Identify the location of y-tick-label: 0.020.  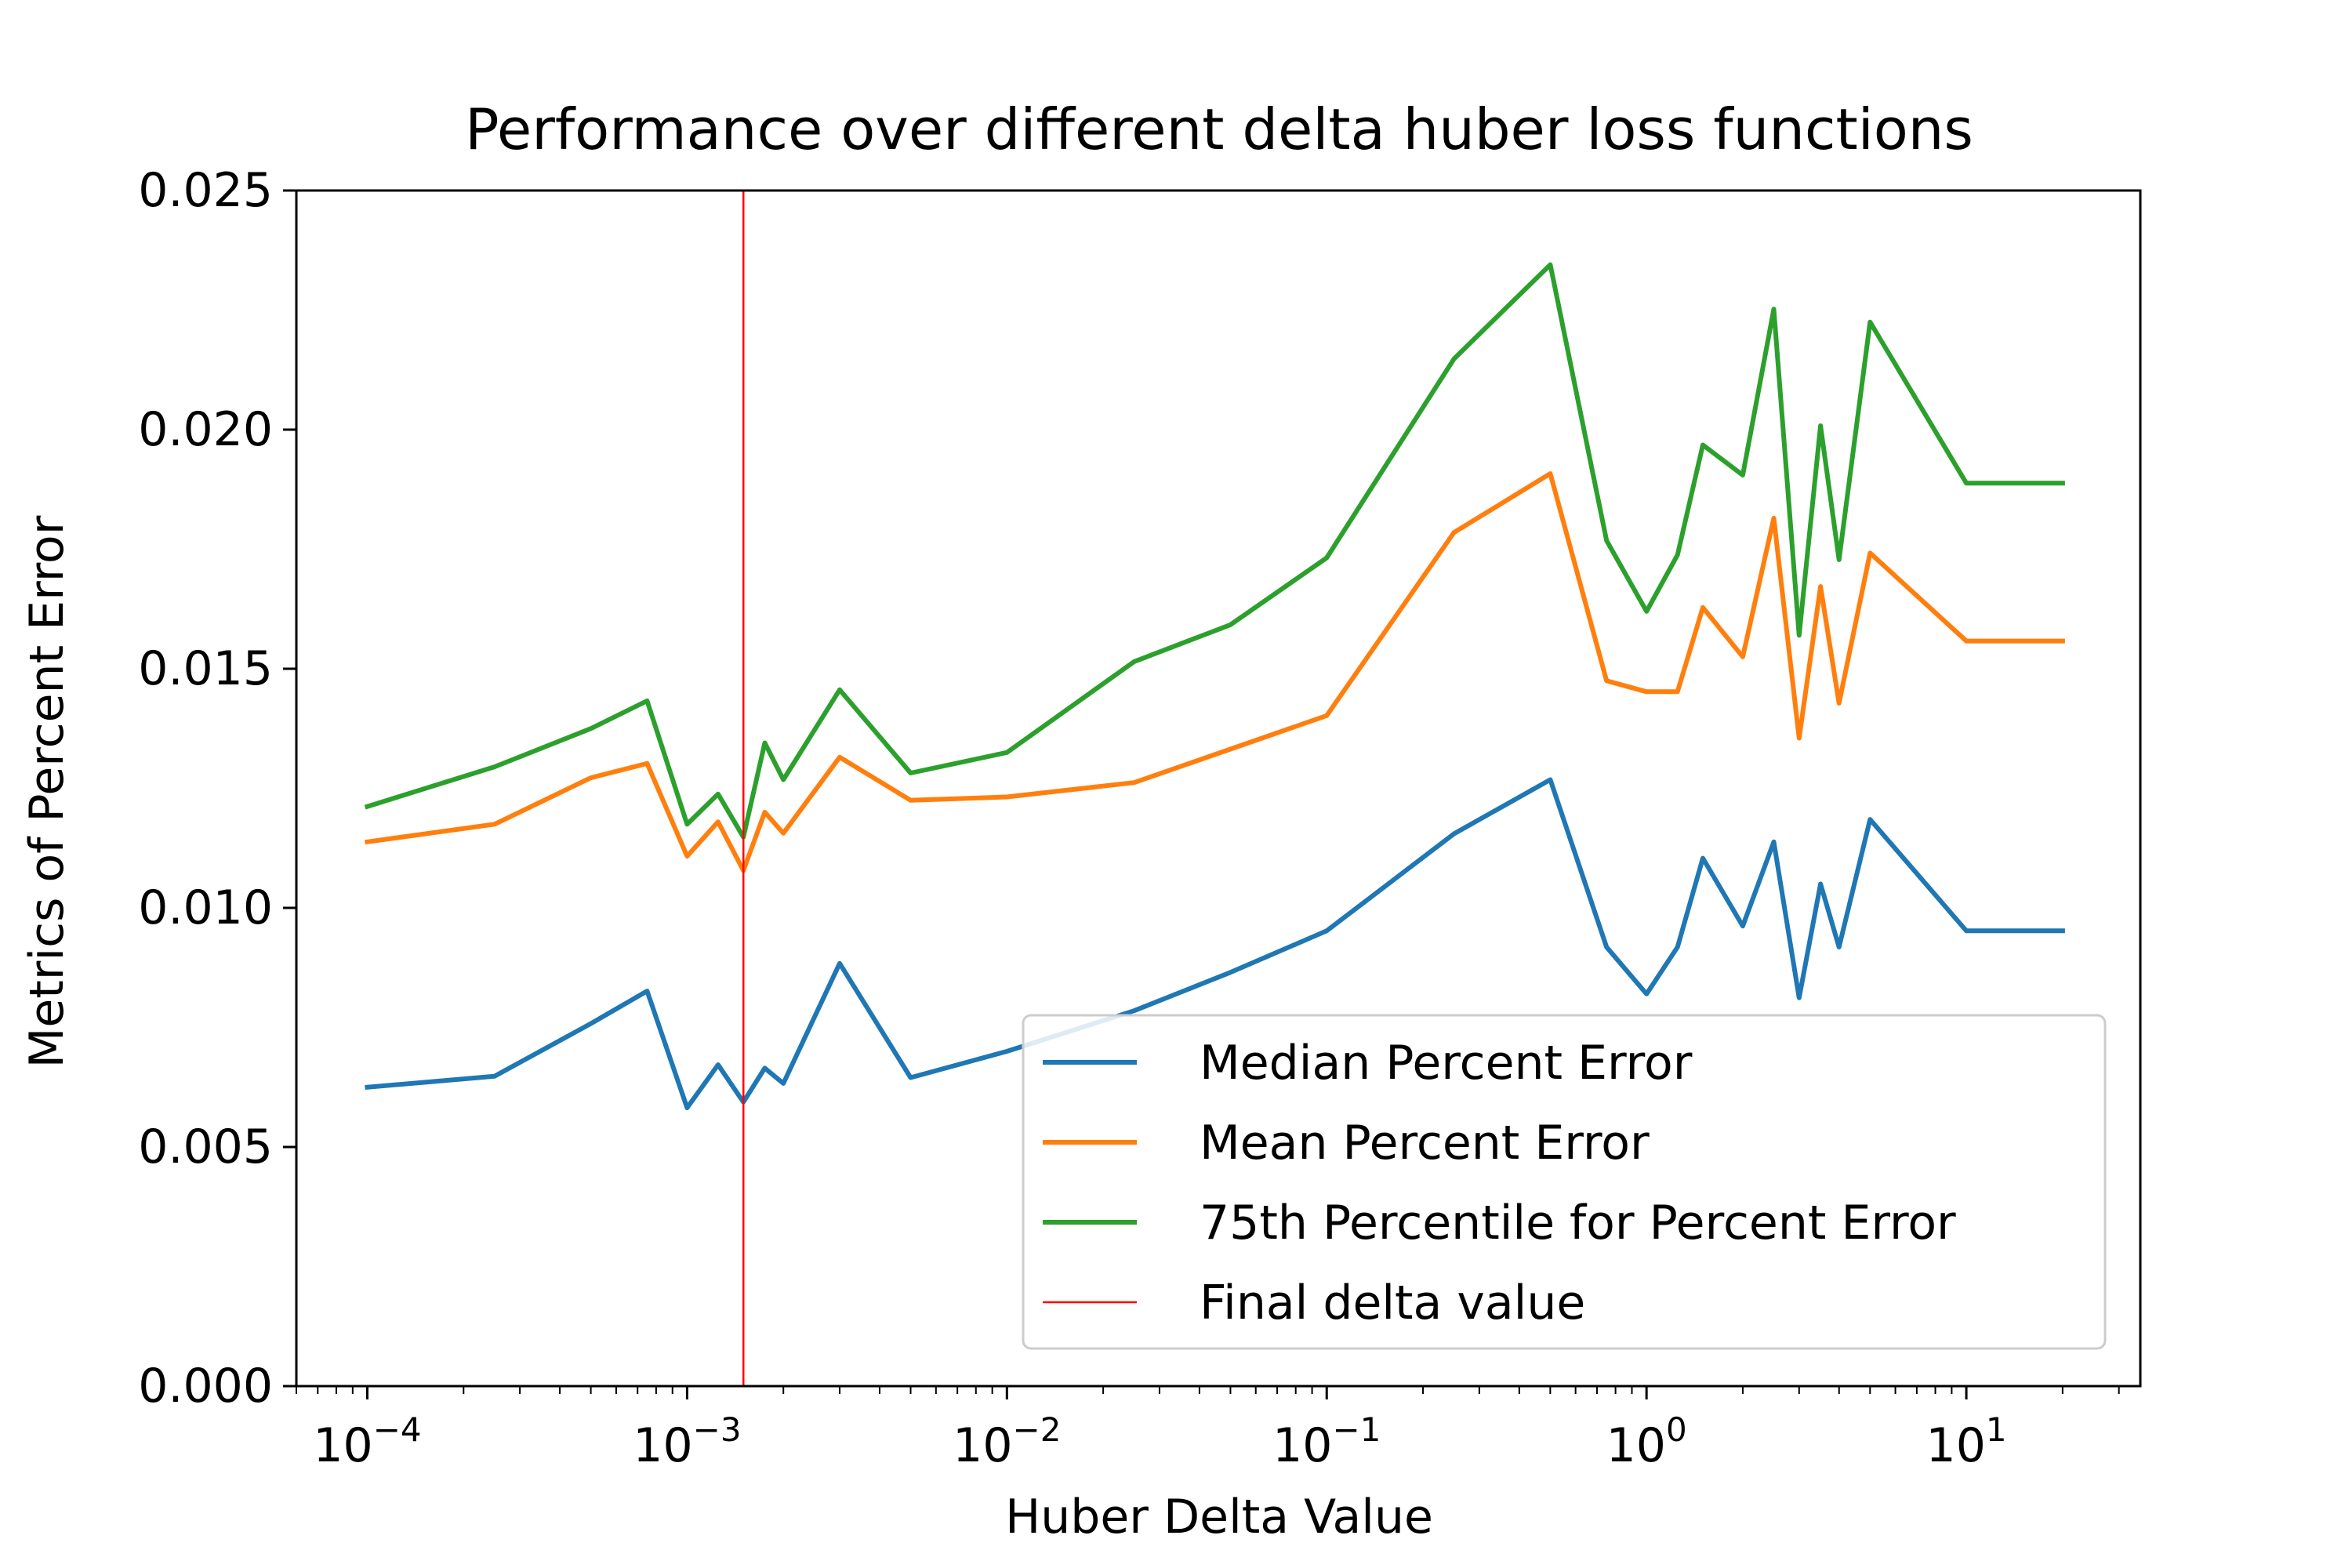
(205, 429).